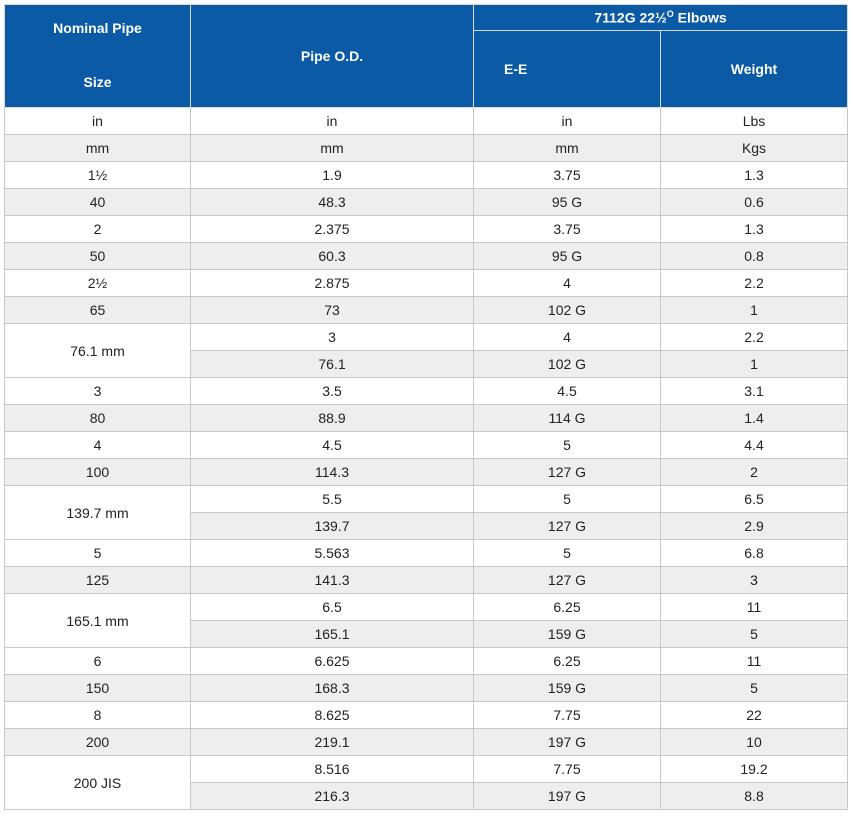 The image size is (853, 834). Describe the element at coordinates (426, 229) in the screenshot. I see `table-row: 2 2.375 3.75 1.3` at that location.